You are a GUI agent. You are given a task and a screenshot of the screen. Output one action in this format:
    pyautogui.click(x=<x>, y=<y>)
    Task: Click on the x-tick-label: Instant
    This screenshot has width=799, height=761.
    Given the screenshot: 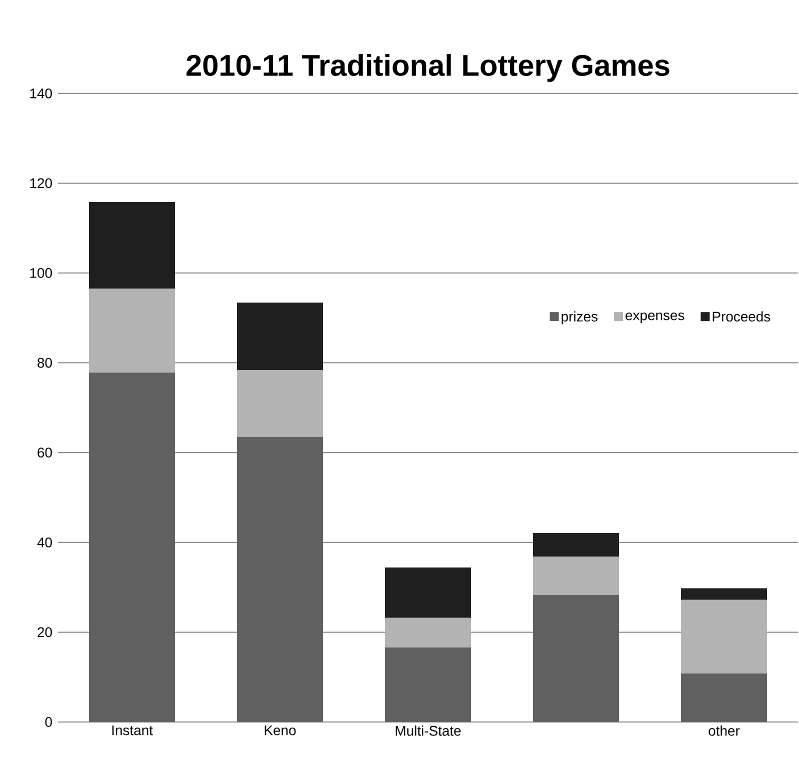 What is the action you would take?
    pyautogui.click(x=132, y=731)
    